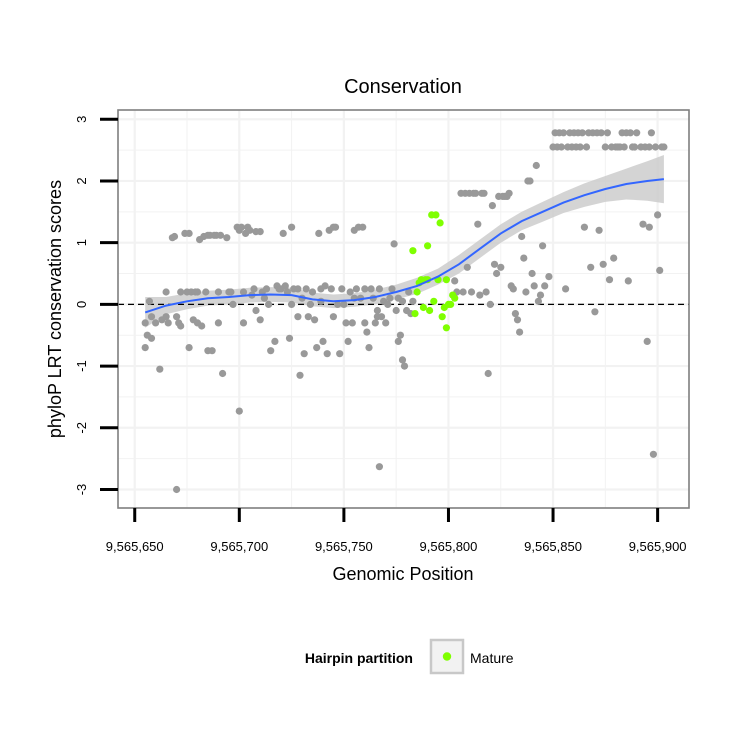 The width and height of the screenshot is (750, 755). I want to click on x-axis-label: Genomic Position, so click(402, 574).